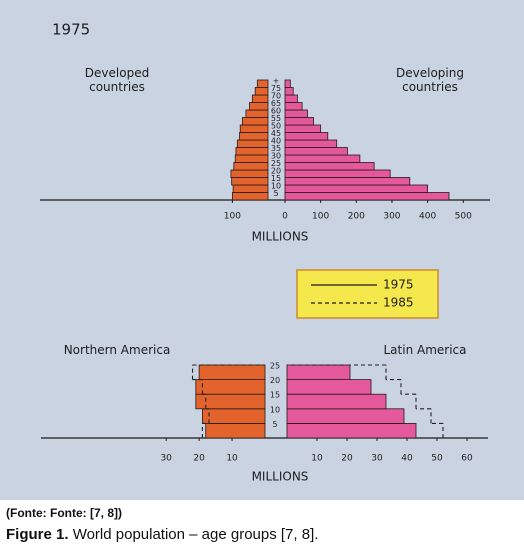 The image size is (524, 552). What do you see at coordinates (427, 217) in the screenshot?
I see `x-tick-label: 400` at bounding box center [427, 217].